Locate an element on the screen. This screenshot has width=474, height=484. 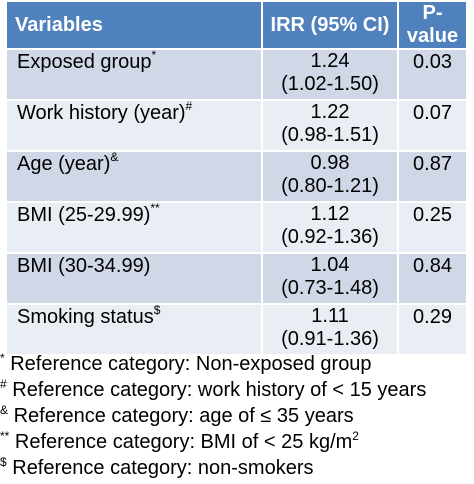
irr-cell: 1.12 (0.92-1.36) is located at coordinates (330, 227).